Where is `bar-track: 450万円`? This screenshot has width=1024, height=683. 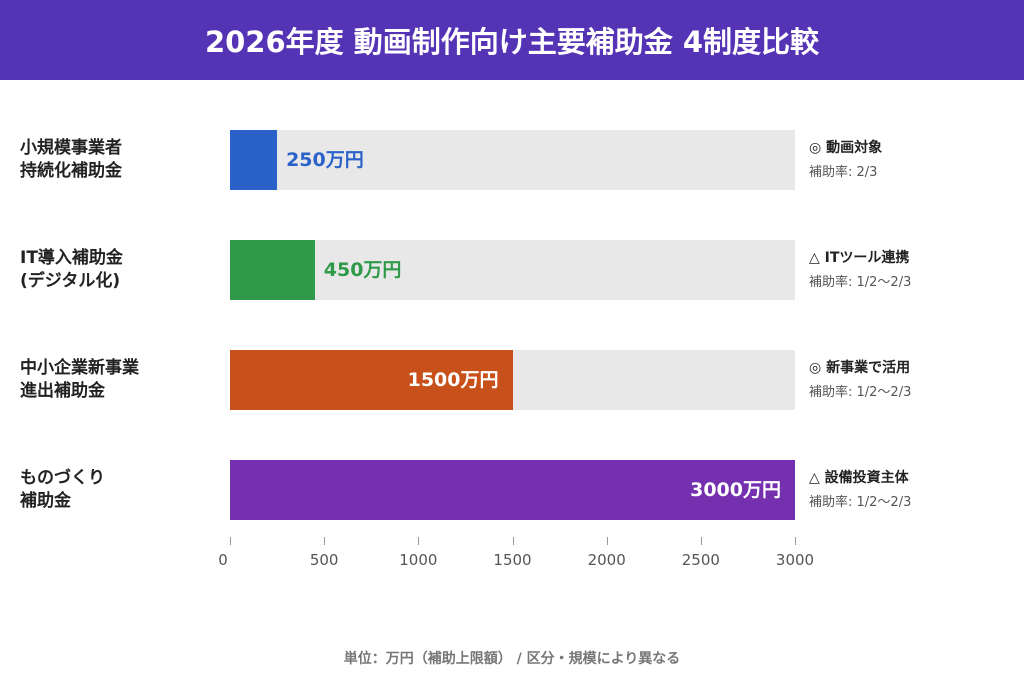
bar-track: 450万円 is located at coordinates (512, 270).